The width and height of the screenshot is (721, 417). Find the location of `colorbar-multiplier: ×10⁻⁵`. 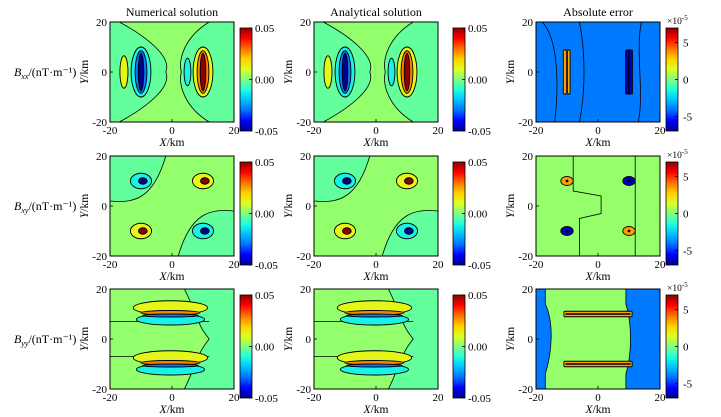

colorbar-multiplier: ×10⁻⁵ is located at coordinates (677, 287).